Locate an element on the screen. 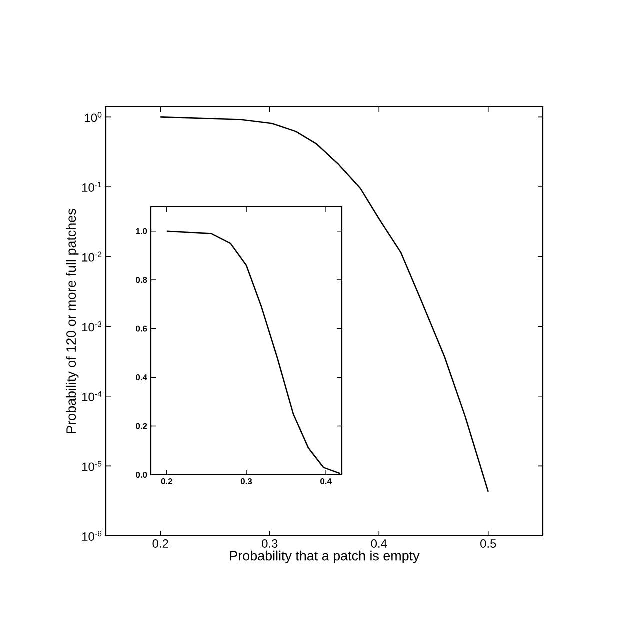  y-tick-label: 10$^{-4}$ is located at coordinates (92, 396).